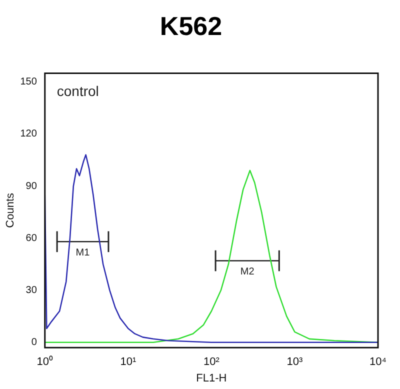 The height and width of the screenshot is (389, 400). Describe the element at coordinates (32, 290) in the screenshot. I see `y-tick-label: 30` at that location.